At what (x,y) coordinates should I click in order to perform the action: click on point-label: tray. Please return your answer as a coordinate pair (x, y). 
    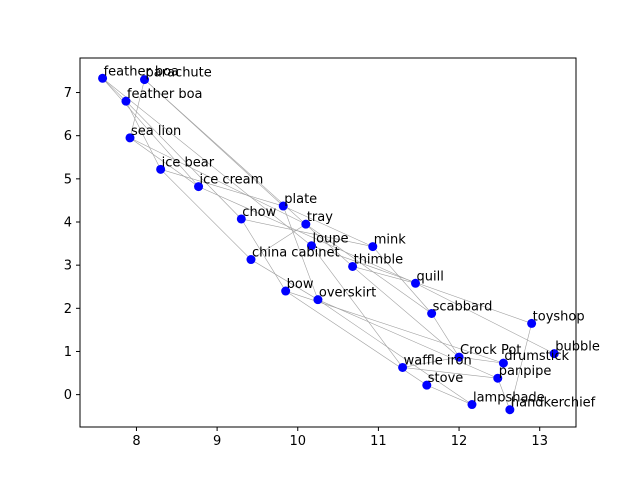
    Looking at the image, I should click on (320, 217).